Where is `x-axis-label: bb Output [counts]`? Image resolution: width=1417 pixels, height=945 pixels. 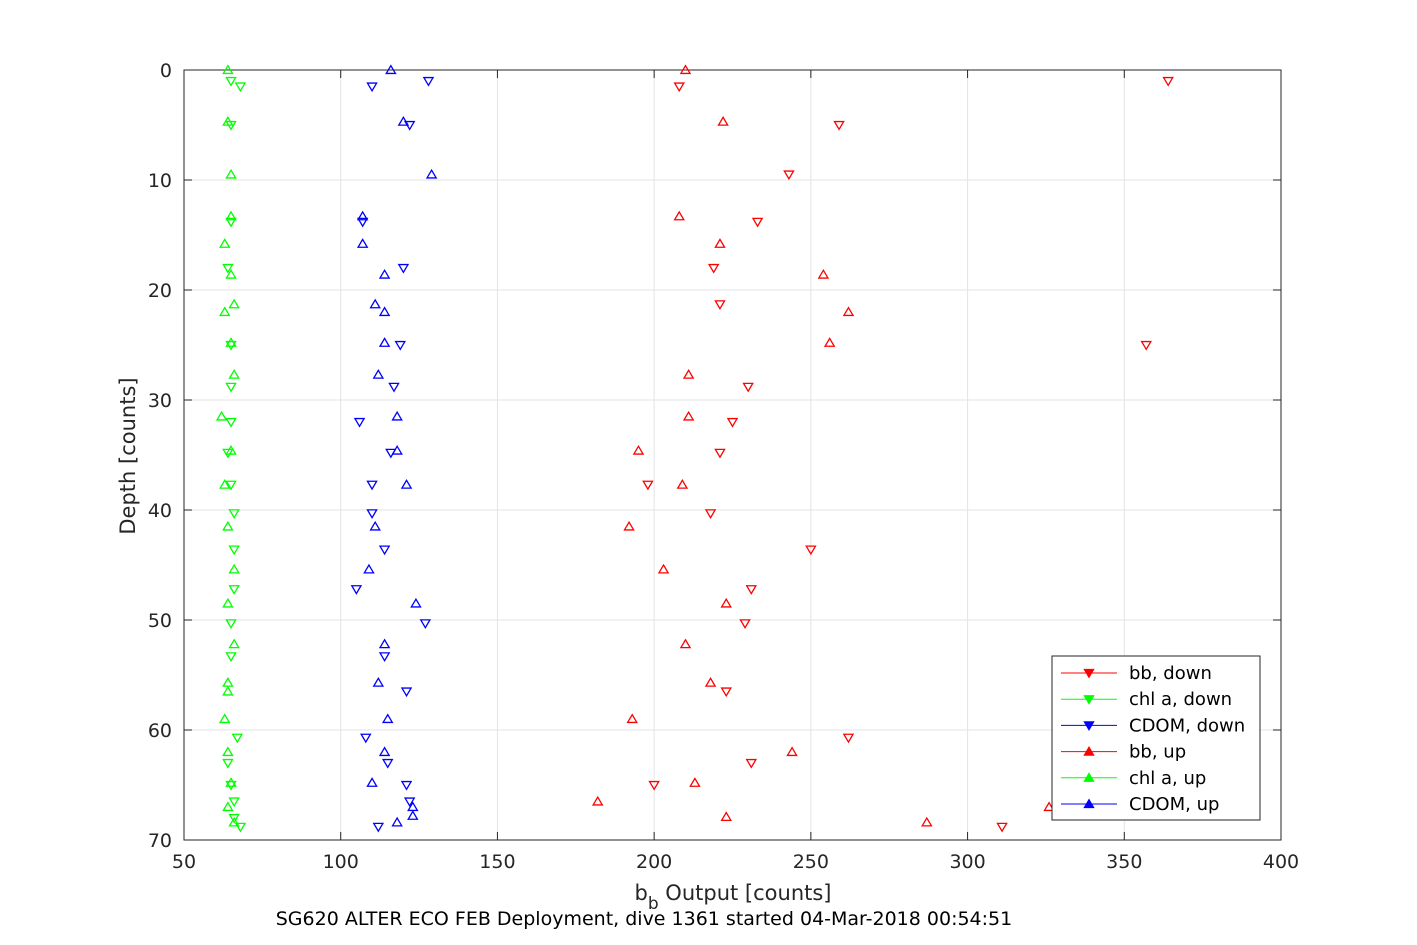 x-axis-label: bb Output [counts] is located at coordinates (732, 897).